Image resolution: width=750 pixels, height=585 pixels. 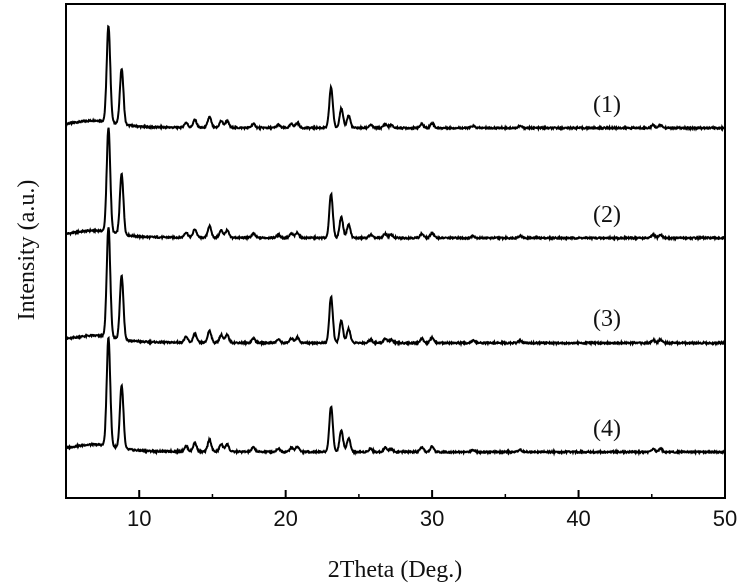 I want to click on series-label-1: (1), so click(x=607, y=105).